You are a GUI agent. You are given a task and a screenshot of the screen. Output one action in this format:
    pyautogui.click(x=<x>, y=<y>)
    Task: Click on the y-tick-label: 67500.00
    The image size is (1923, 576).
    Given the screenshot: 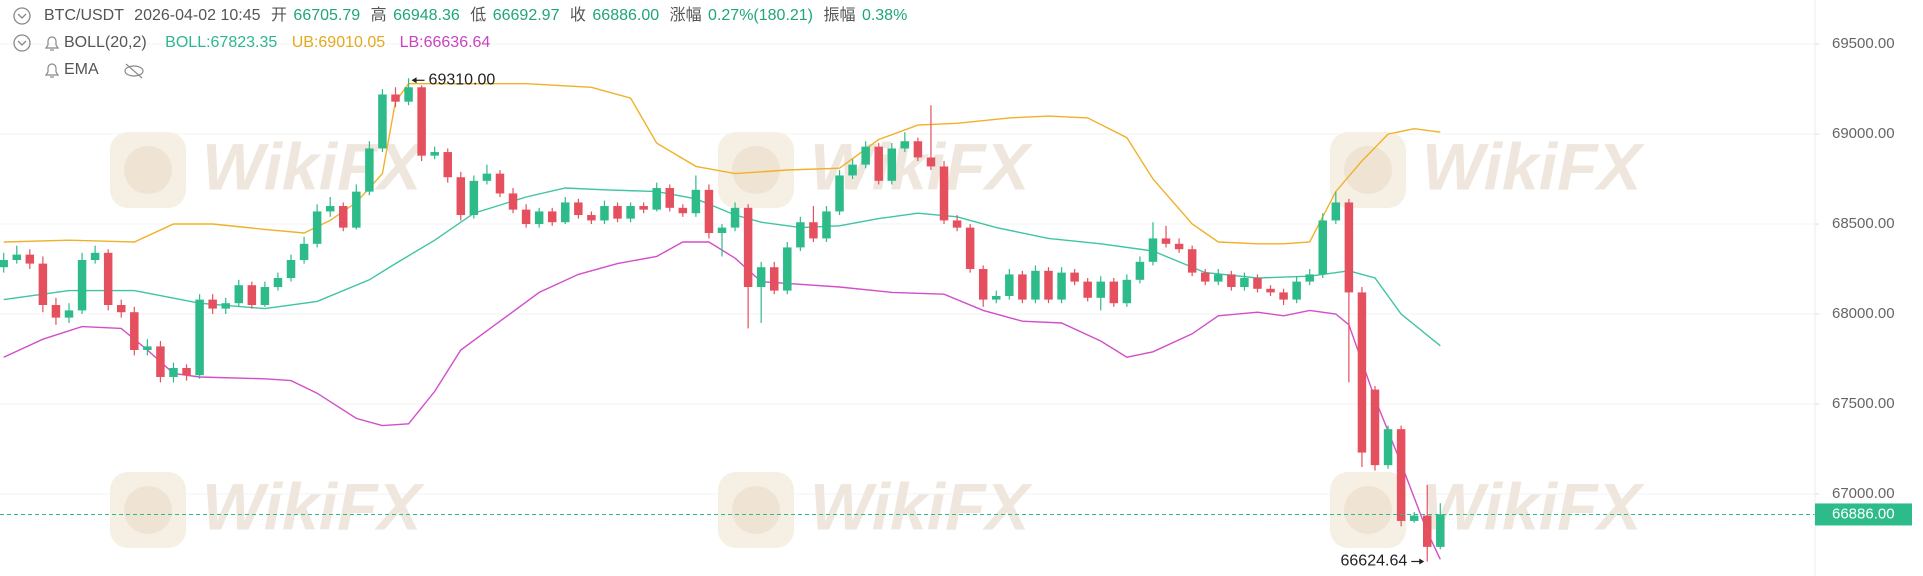 What is the action you would take?
    pyautogui.click(x=1863, y=403)
    